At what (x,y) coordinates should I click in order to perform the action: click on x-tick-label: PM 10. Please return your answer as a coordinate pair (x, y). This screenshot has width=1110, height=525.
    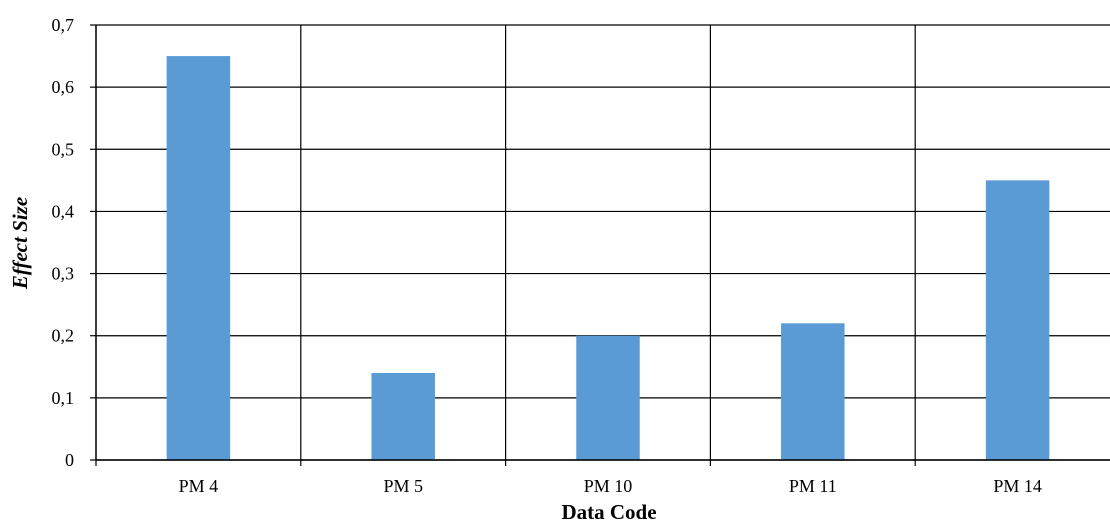
    Looking at the image, I should click on (608, 486).